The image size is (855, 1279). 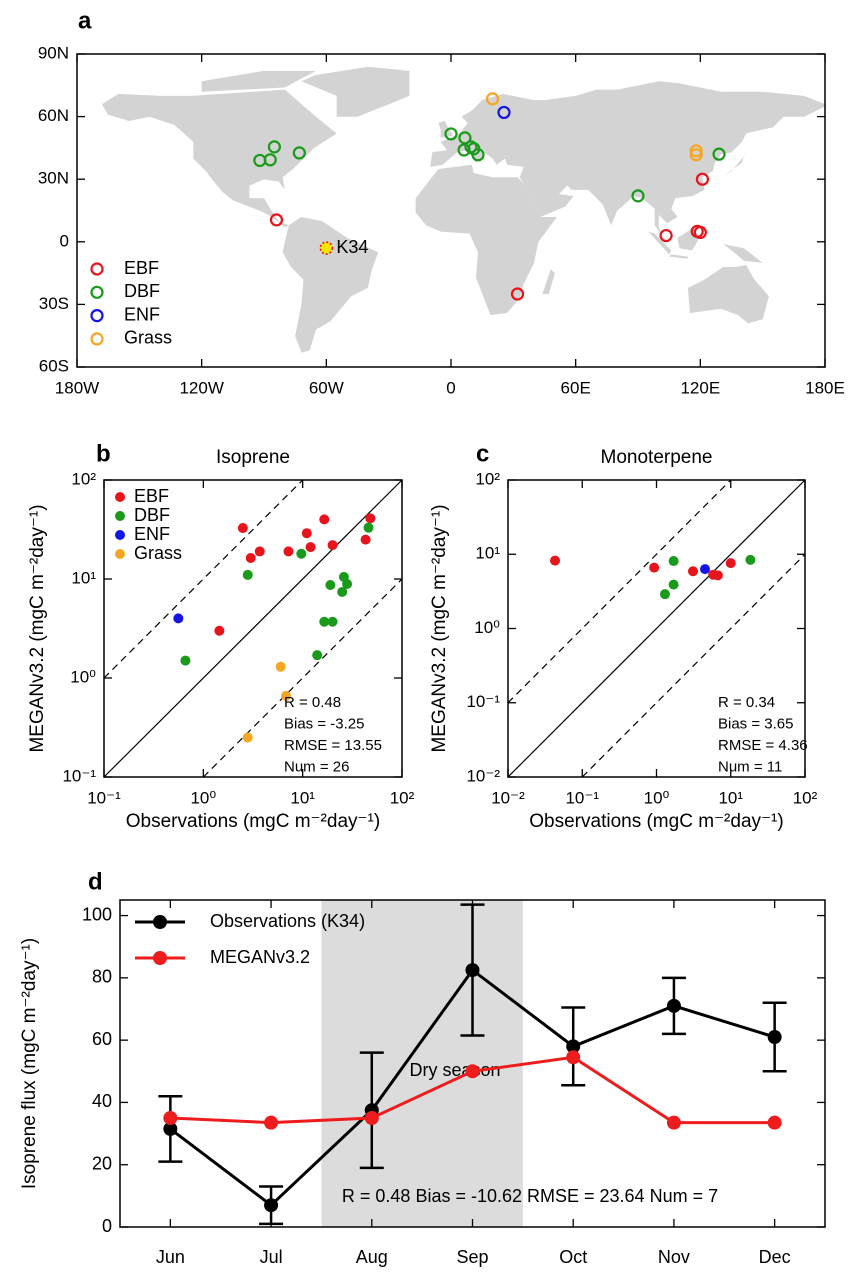 I want to click on stat-label: Num = 26, so click(x=316, y=766).